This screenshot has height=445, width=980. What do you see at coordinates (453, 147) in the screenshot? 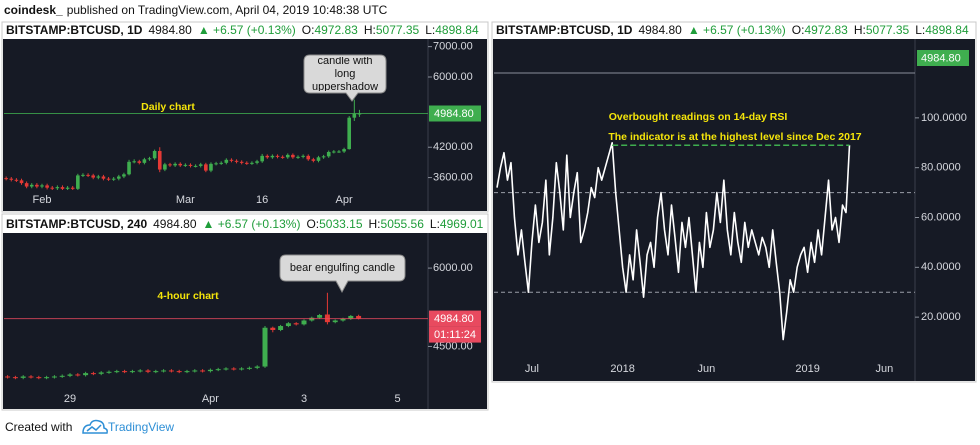
I see `y-tick-label: 4200.00` at bounding box center [453, 147].